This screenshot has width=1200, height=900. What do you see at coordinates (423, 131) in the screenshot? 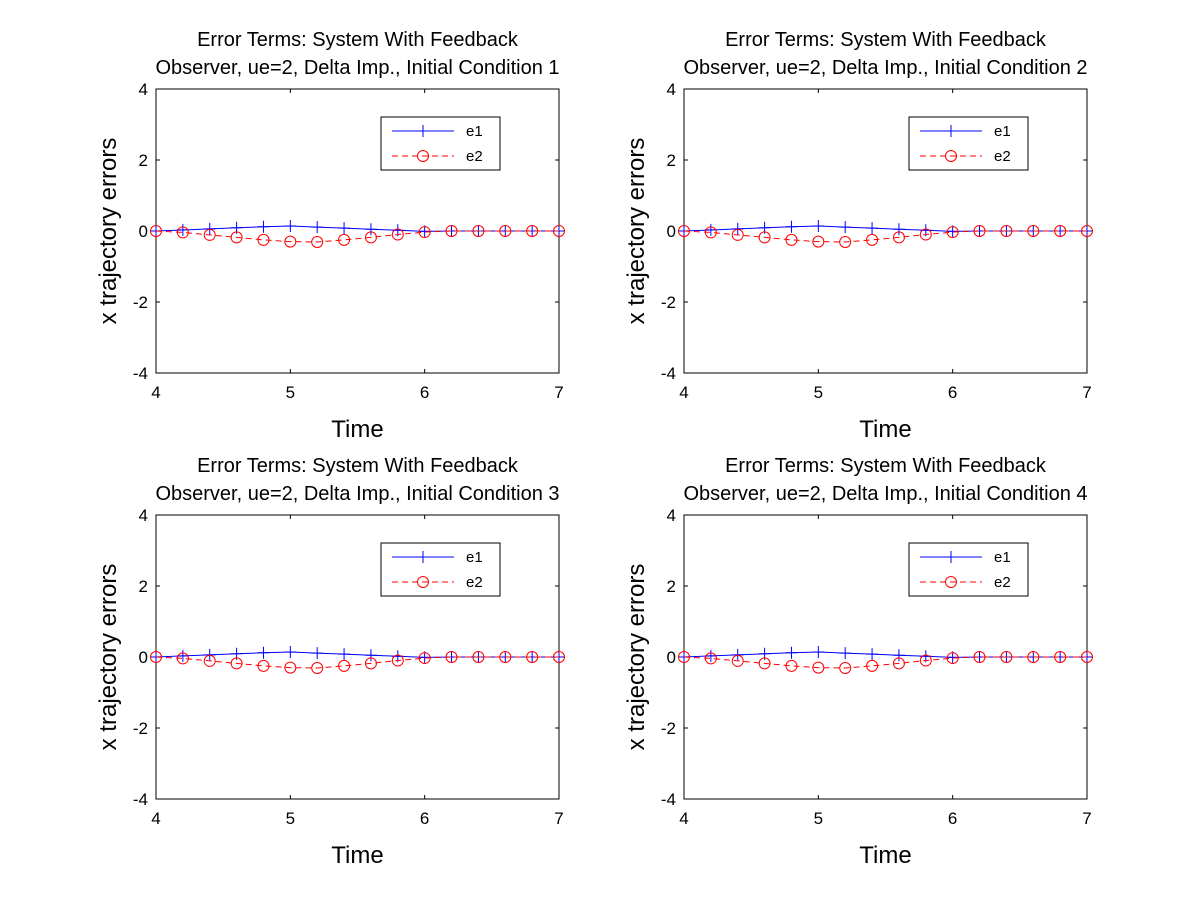
I see `legend-marker-e1` at bounding box center [423, 131].